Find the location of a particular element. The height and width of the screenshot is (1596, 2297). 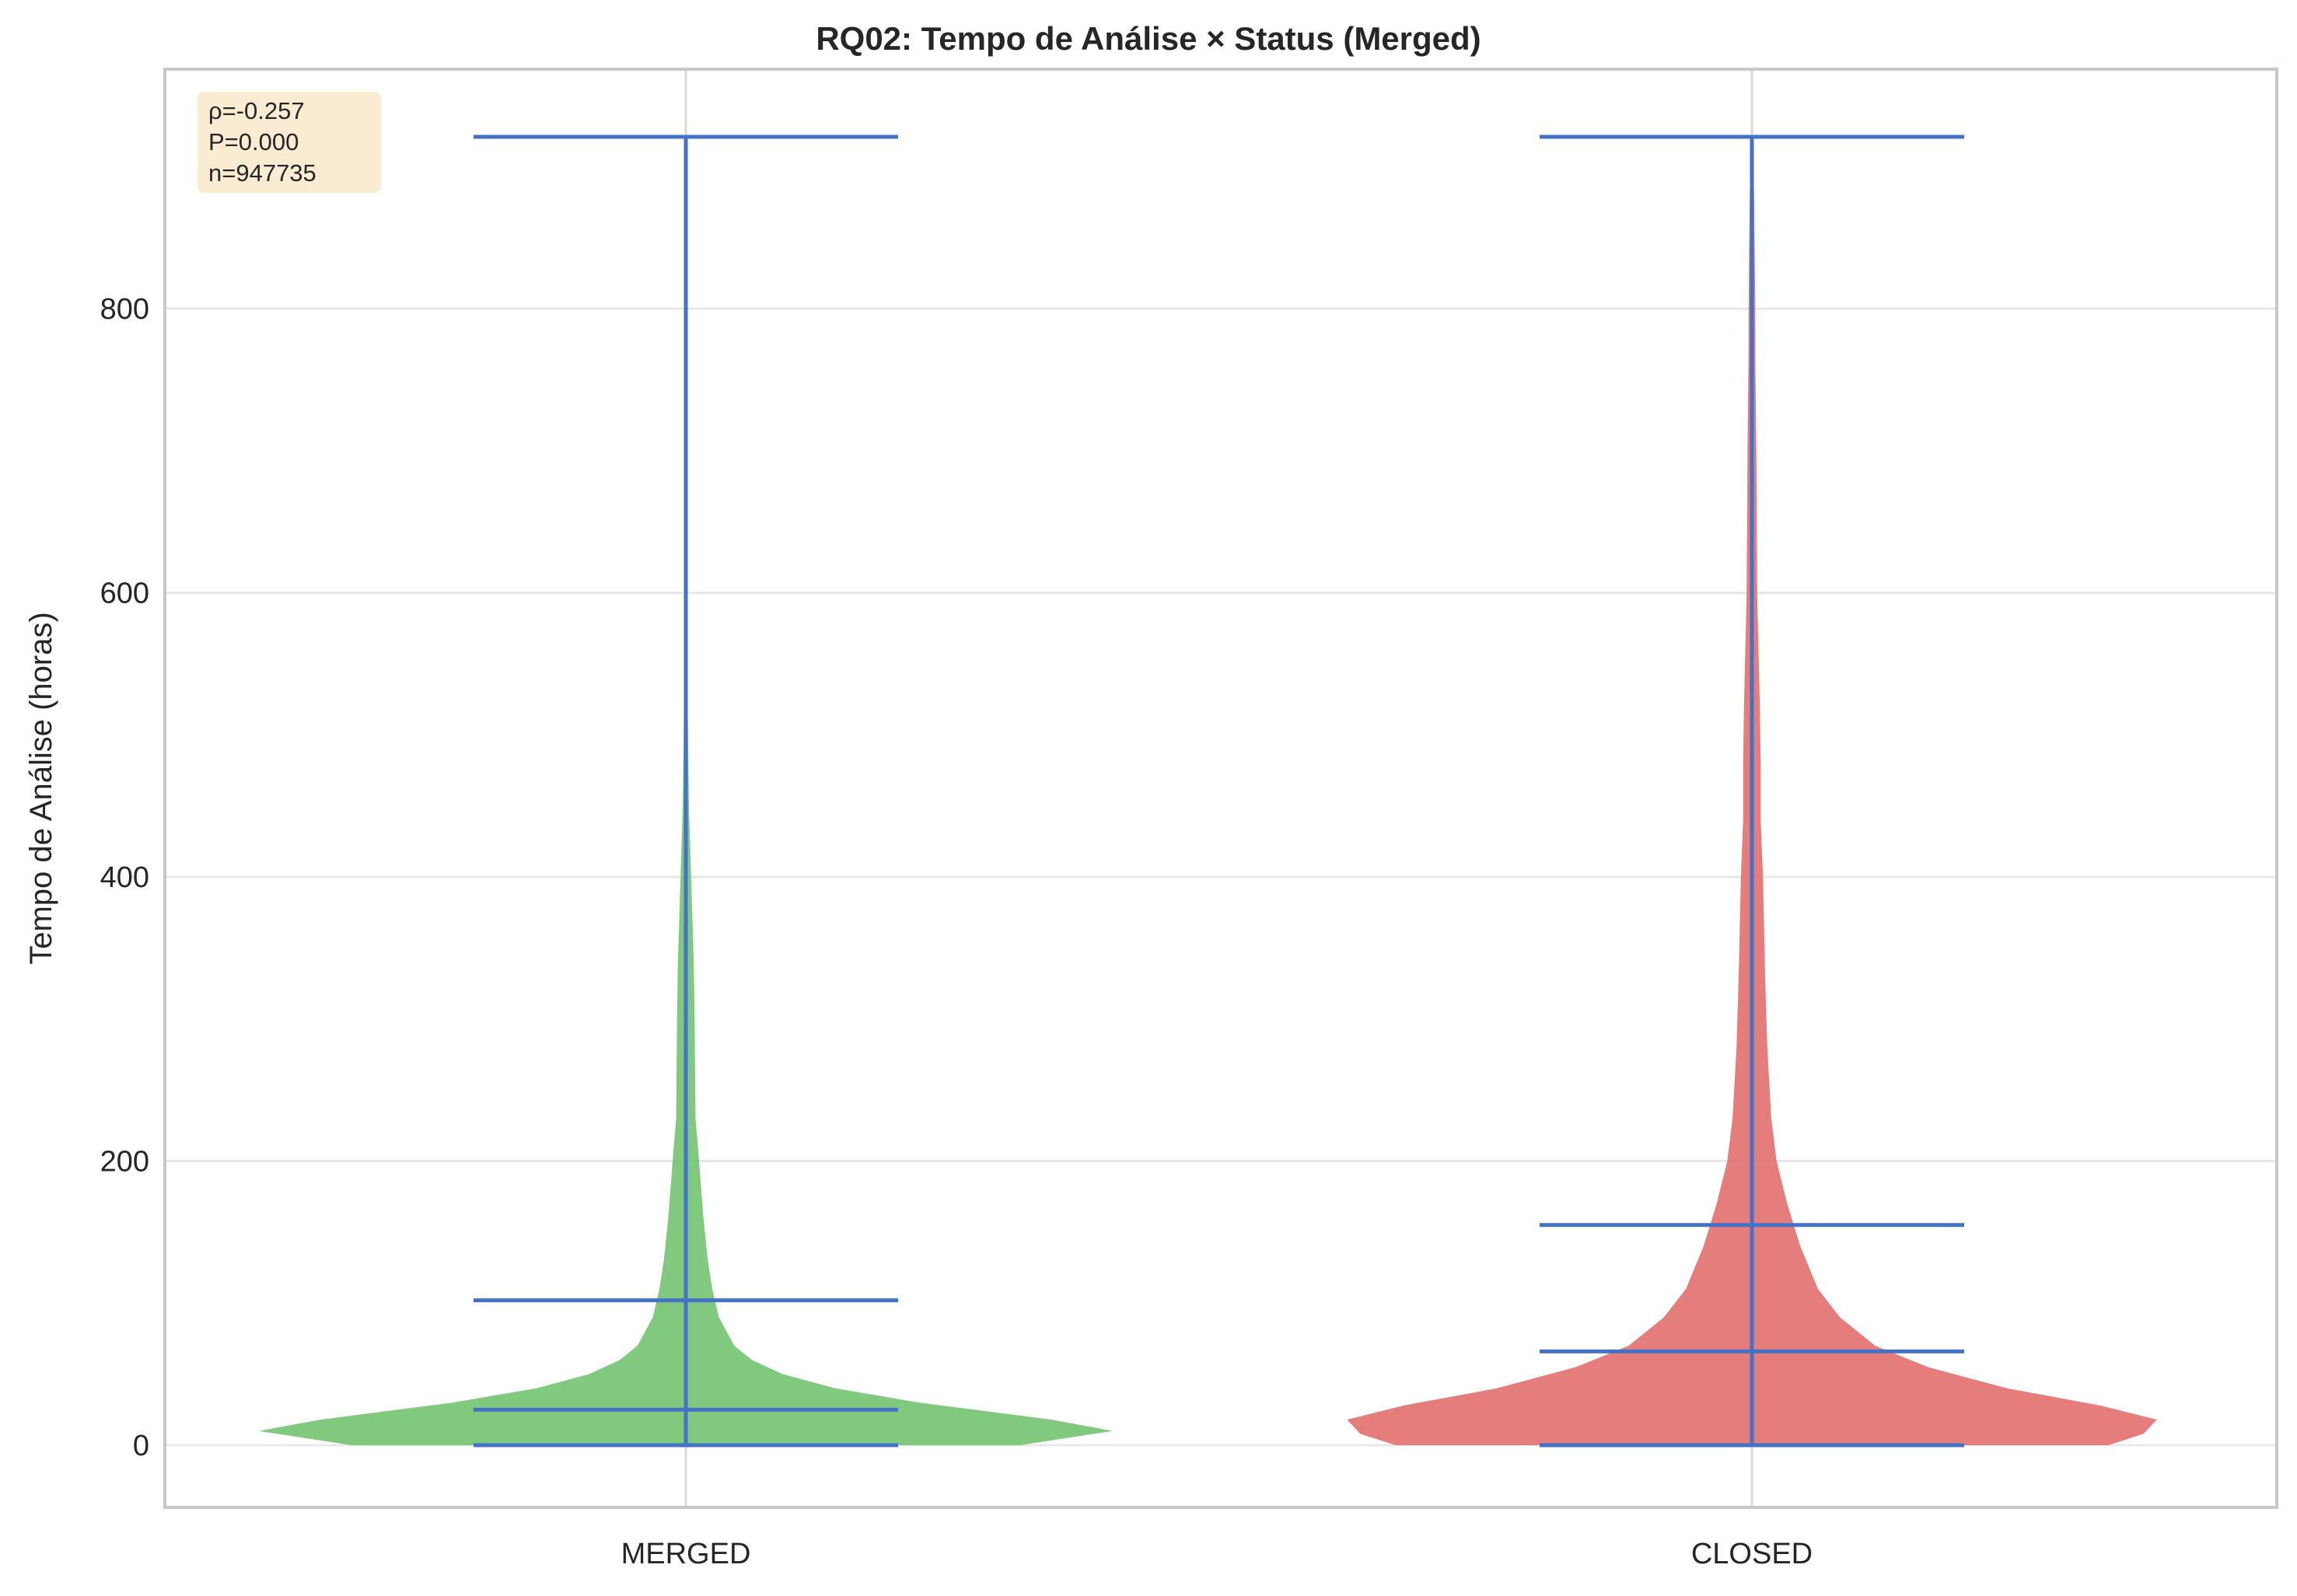

stats-box-background is located at coordinates (290, 143).